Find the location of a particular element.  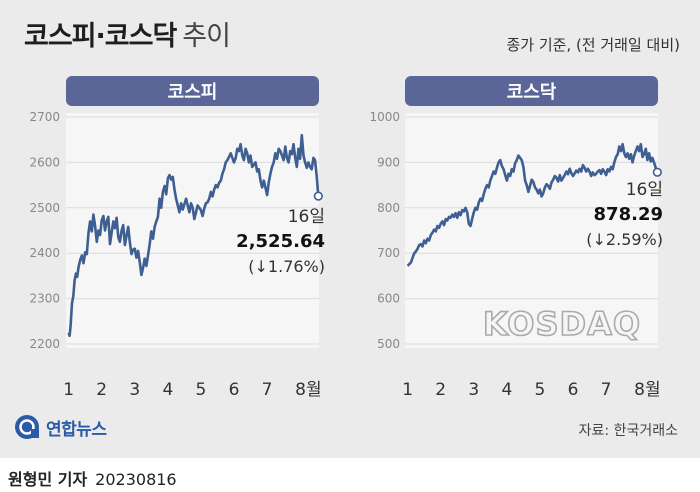

kospi-y-tick-label: 2200 is located at coordinates (44, 344).